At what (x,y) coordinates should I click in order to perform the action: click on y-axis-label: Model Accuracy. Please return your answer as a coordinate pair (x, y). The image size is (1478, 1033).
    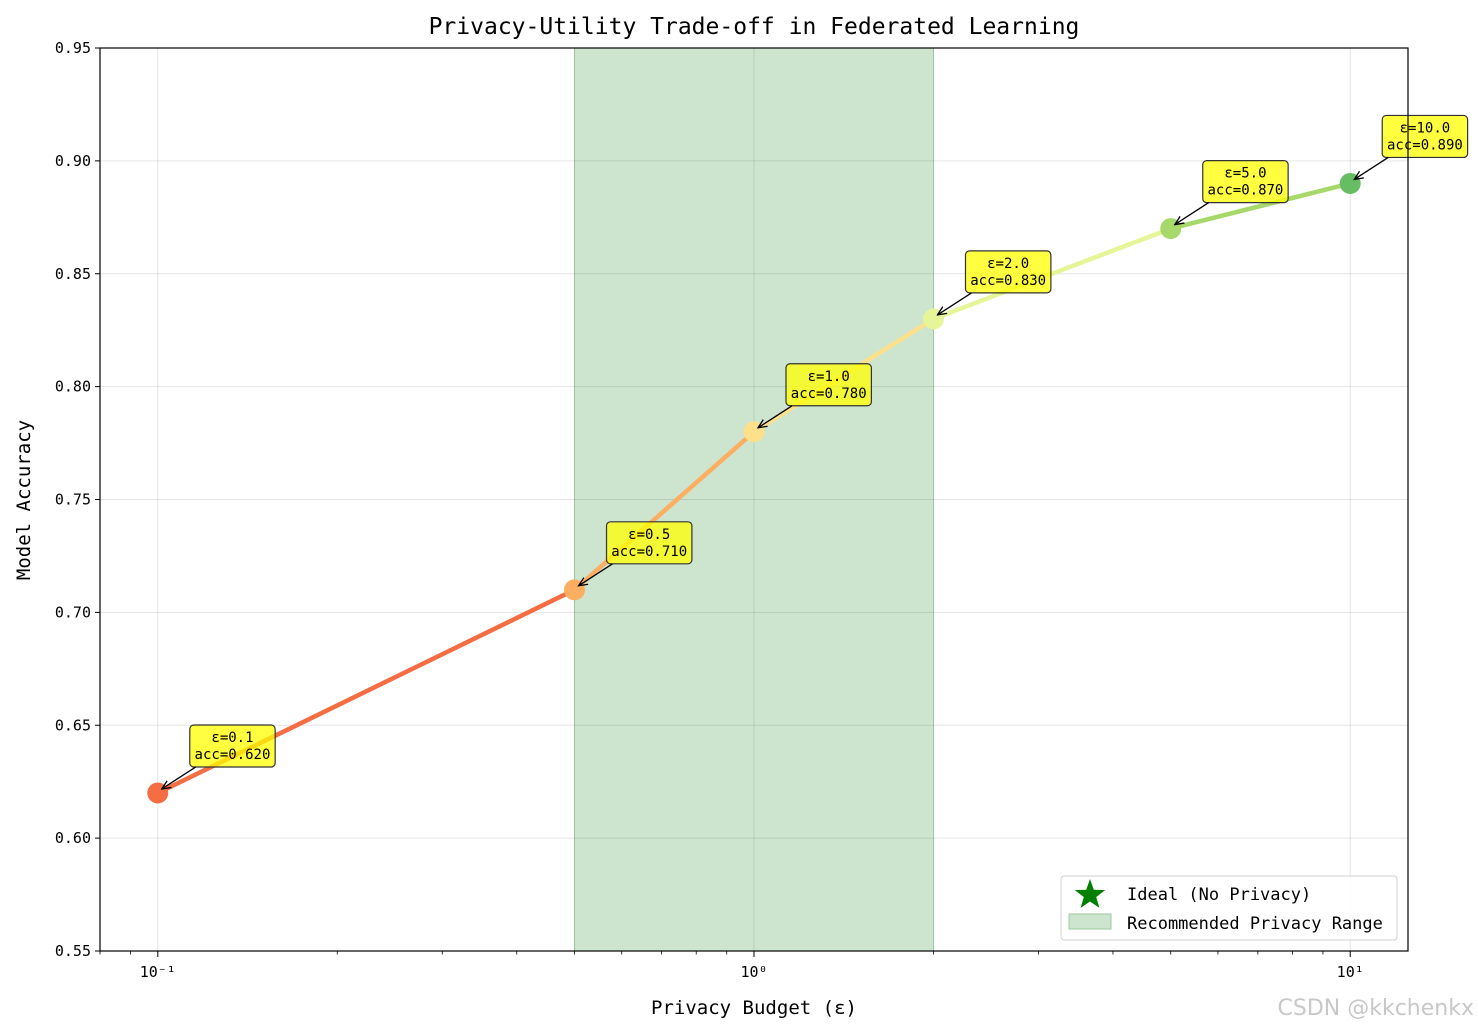
    Looking at the image, I should click on (24, 500).